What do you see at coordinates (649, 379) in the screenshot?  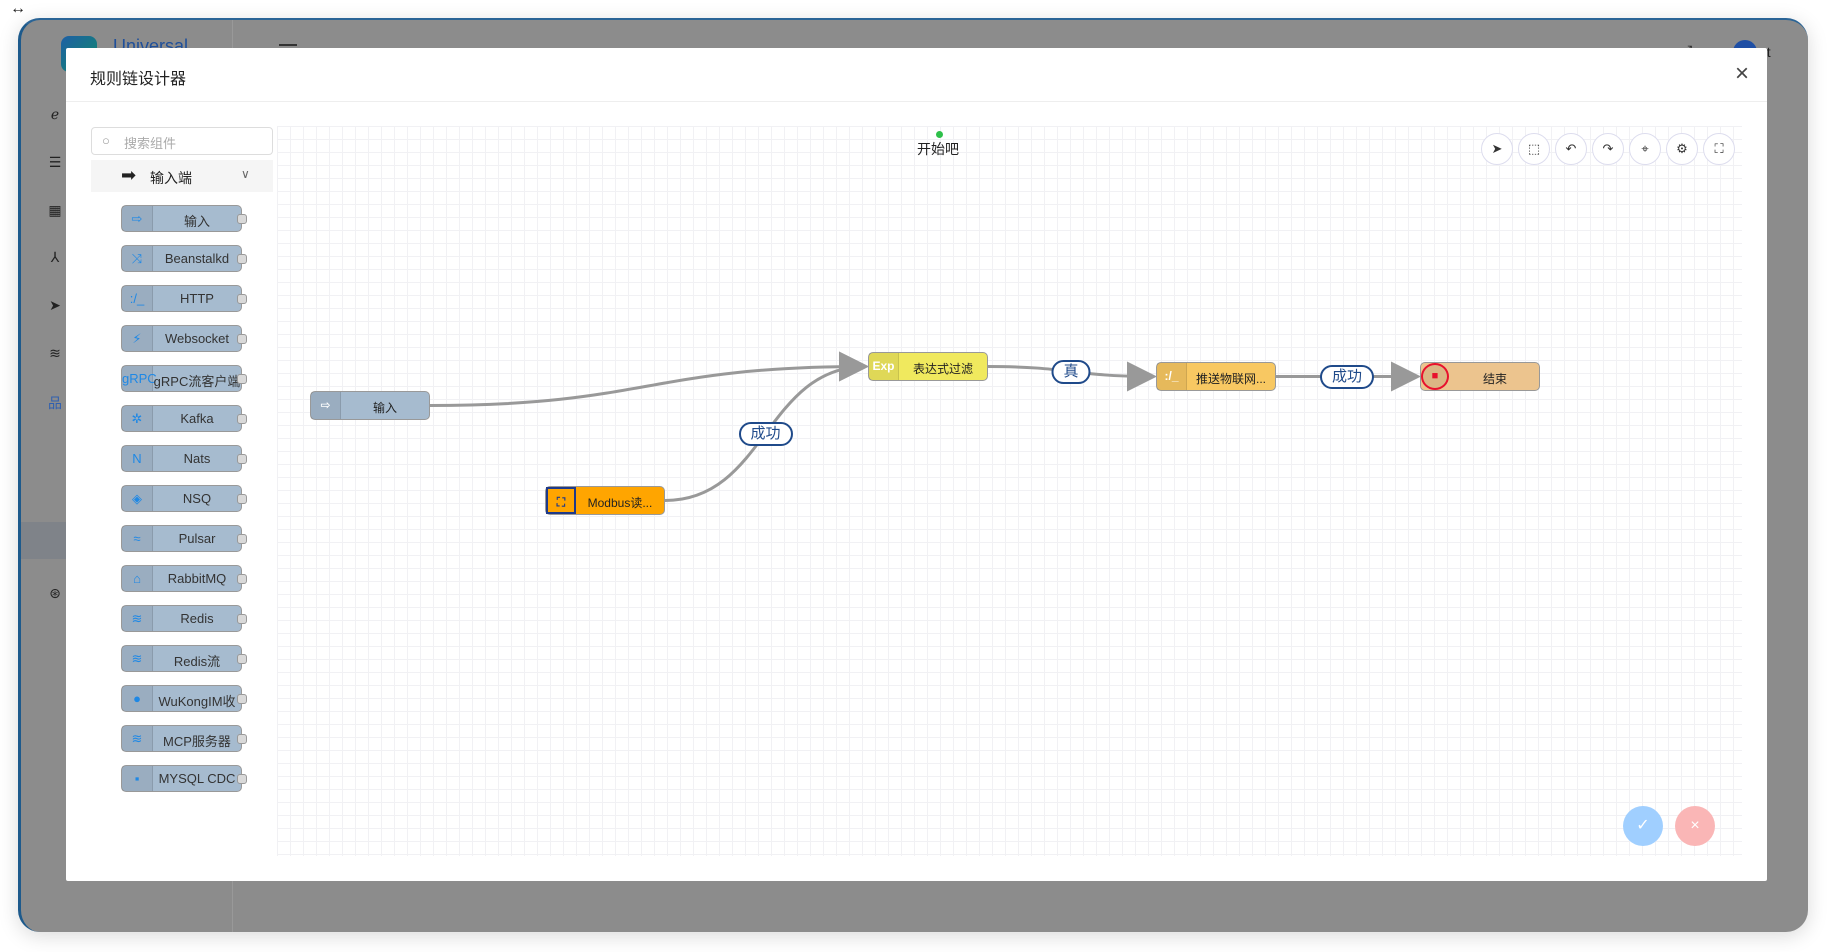 I see `edge-input-expr` at bounding box center [649, 379].